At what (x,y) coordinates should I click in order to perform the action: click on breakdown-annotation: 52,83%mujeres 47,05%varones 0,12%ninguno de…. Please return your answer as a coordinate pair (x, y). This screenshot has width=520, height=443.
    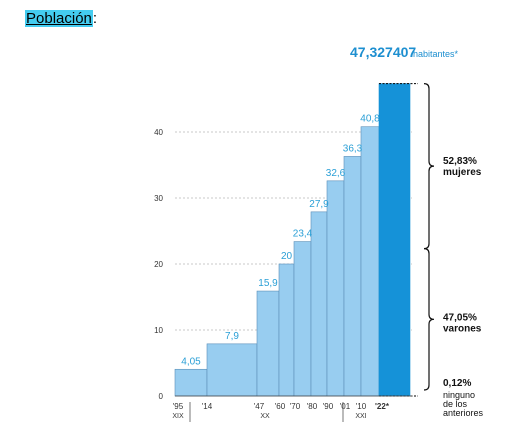
    Looking at the image, I should click on (453, 250).